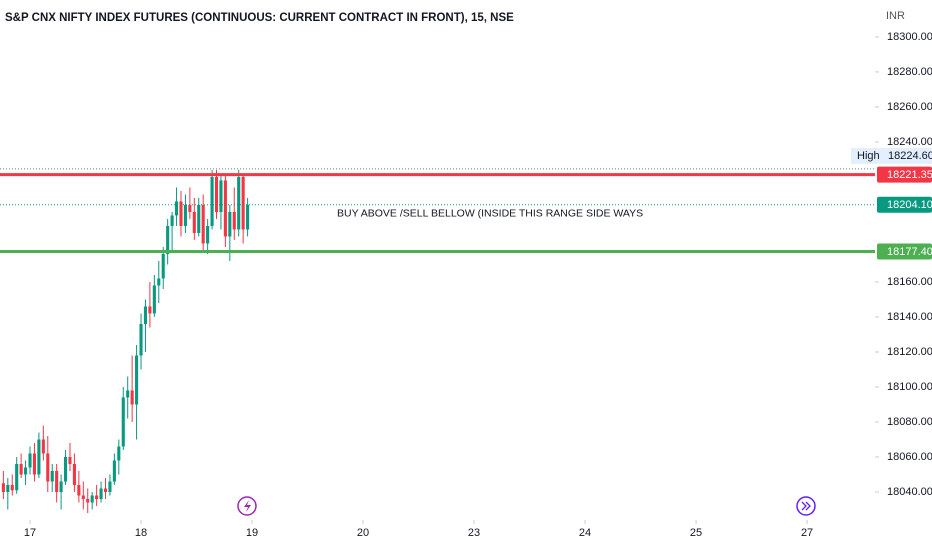  Describe the element at coordinates (895, 16) in the screenshot. I see `currency-label: INR` at that location.